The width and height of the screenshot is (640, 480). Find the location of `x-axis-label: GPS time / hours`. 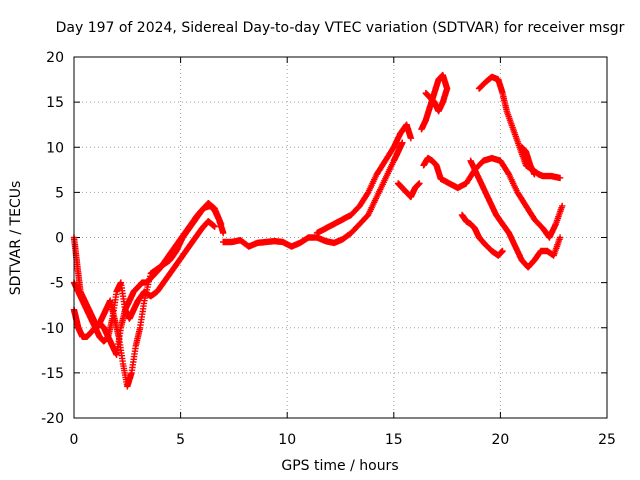

x-axis-label: GPS time / hours is located at coordinates (339, 466).